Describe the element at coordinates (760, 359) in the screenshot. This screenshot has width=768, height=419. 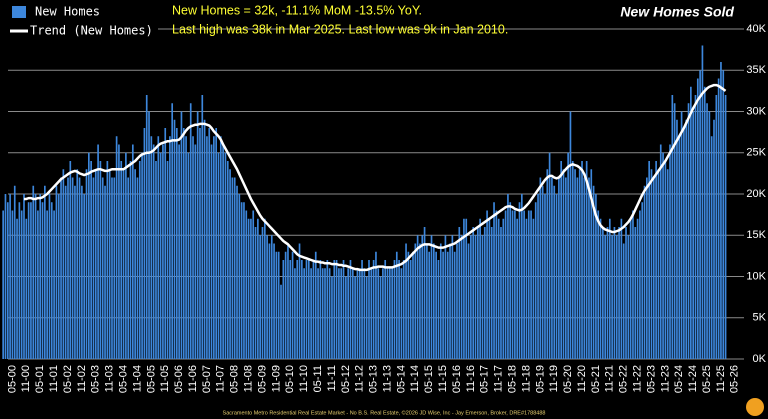
I see `y-tick-label: 0K` at that location.